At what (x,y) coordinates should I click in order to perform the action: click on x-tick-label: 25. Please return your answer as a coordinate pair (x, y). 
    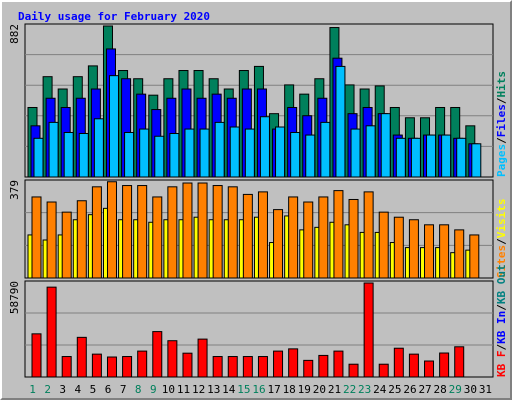
    Looking at the image, I should click on (394, 389).